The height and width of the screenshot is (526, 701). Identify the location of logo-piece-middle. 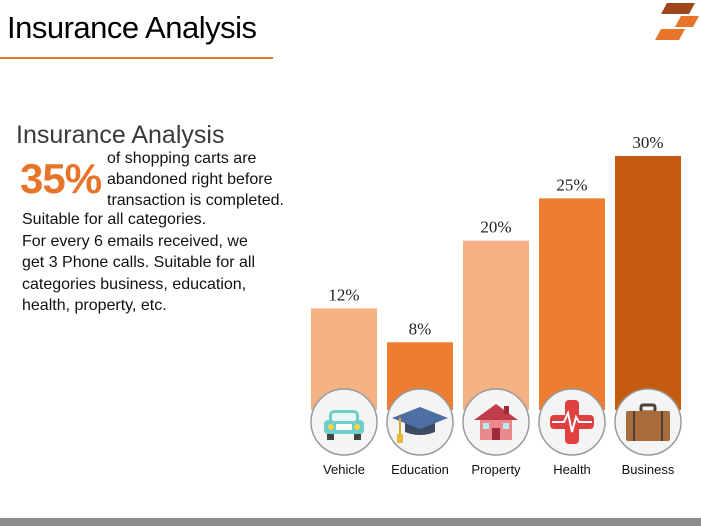
(687, 21).